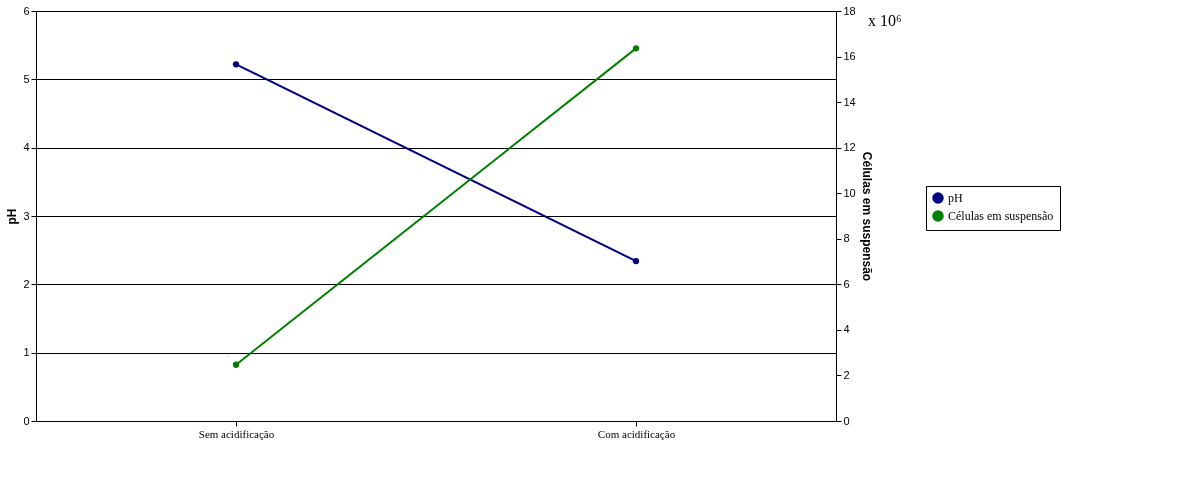 The height and width of the screenshot is (479, 1191). Describe the element at coordinates (885, 20) in the screenshot. I see `text: x 10⁶` at that location.